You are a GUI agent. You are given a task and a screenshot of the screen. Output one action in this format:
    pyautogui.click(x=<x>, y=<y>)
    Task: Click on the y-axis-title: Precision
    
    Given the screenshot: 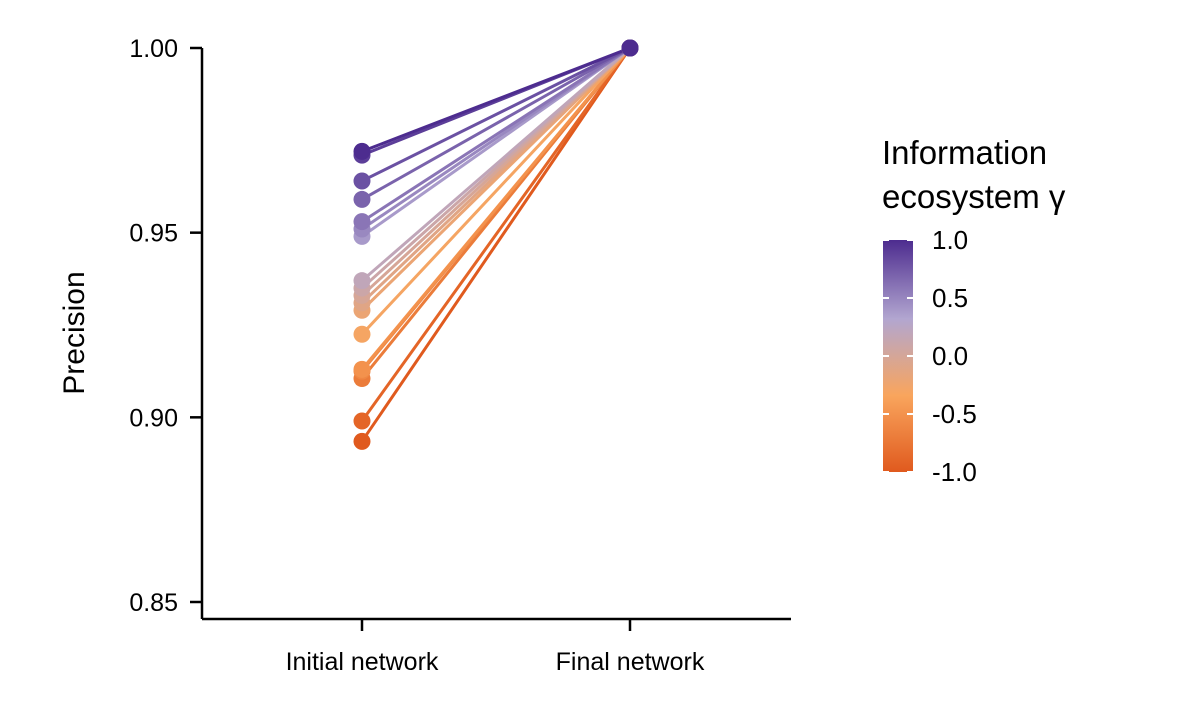 What is the action you would take?
    pyautogui.click(x=74, y=332)
    